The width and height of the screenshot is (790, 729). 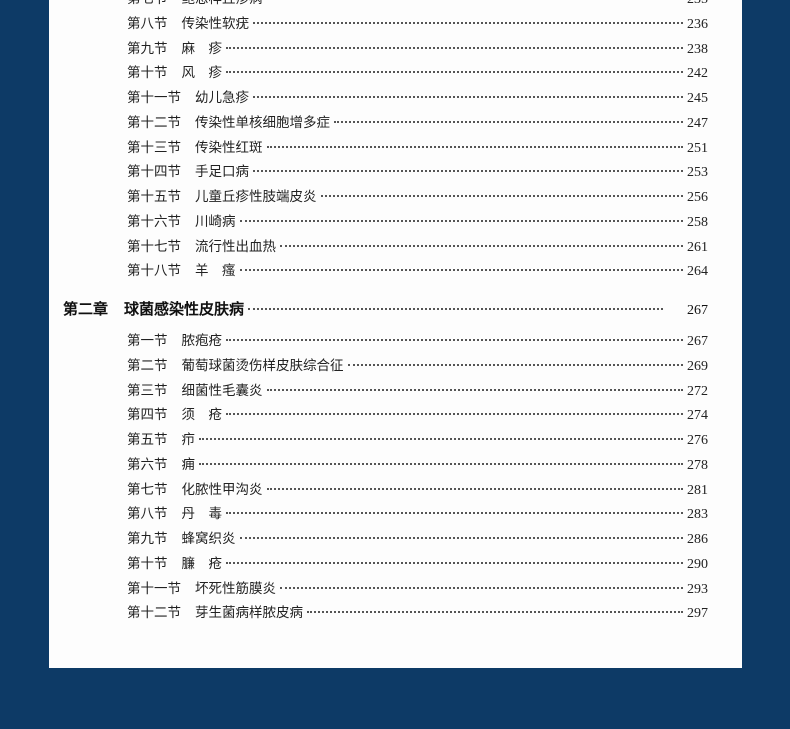 I want to click on chapter-number: 第二章, so click(x=86, y=309).